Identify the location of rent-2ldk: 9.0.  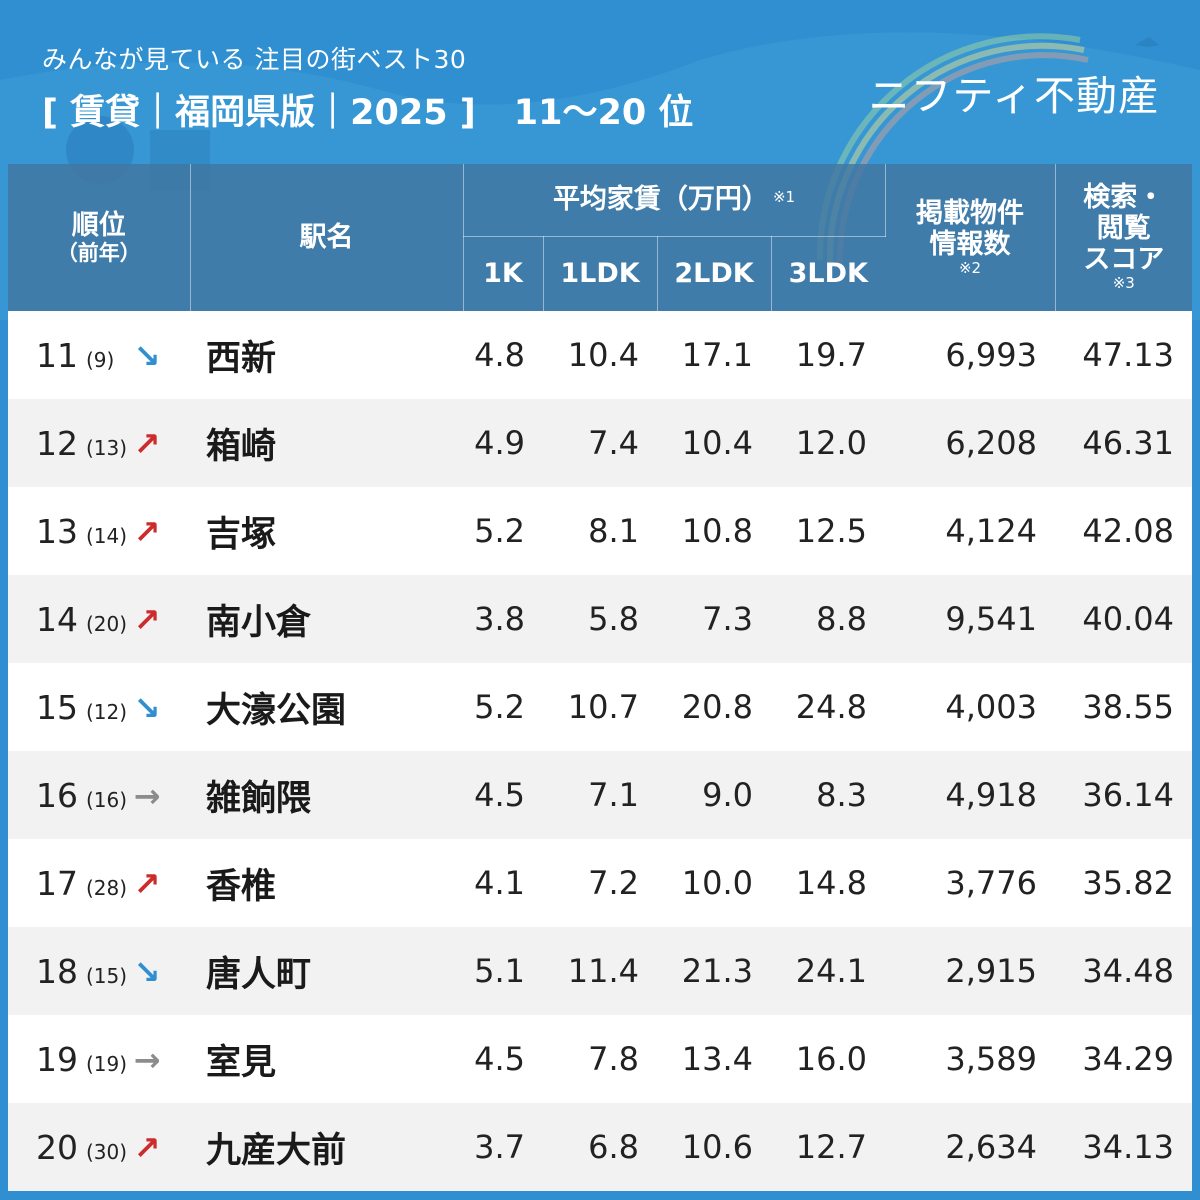
(714, 795).